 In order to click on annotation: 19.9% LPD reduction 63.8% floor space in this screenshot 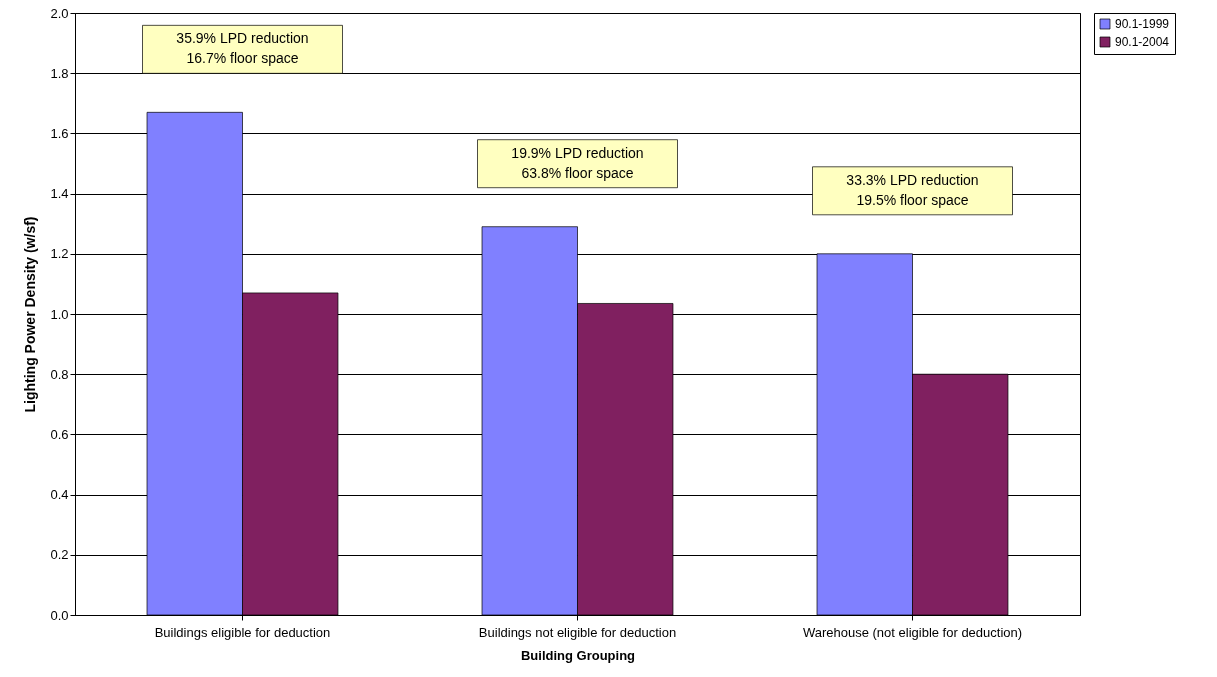, I will do `click(577, 162)`.